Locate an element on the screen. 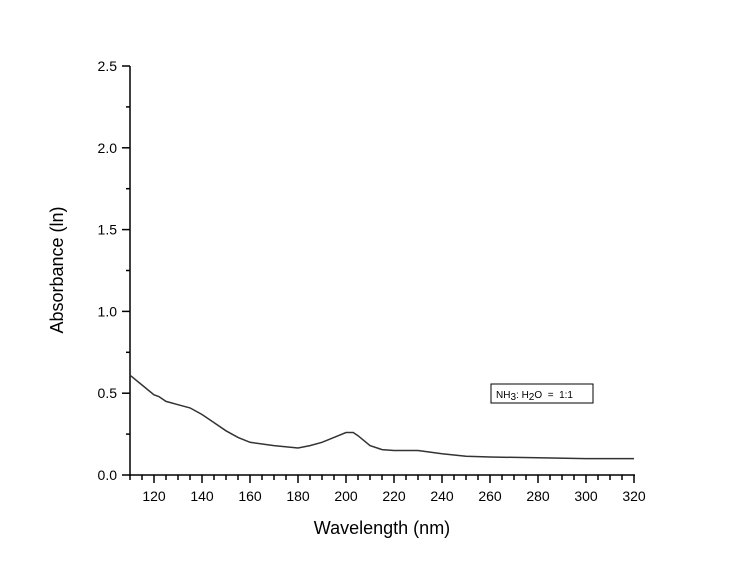  annotation-nh: NH is located at coordinates (503, 395).